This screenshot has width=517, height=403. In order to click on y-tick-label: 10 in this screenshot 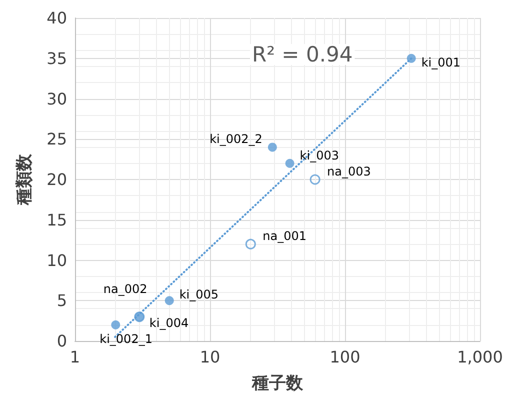, I will do `click(56, 260)`.